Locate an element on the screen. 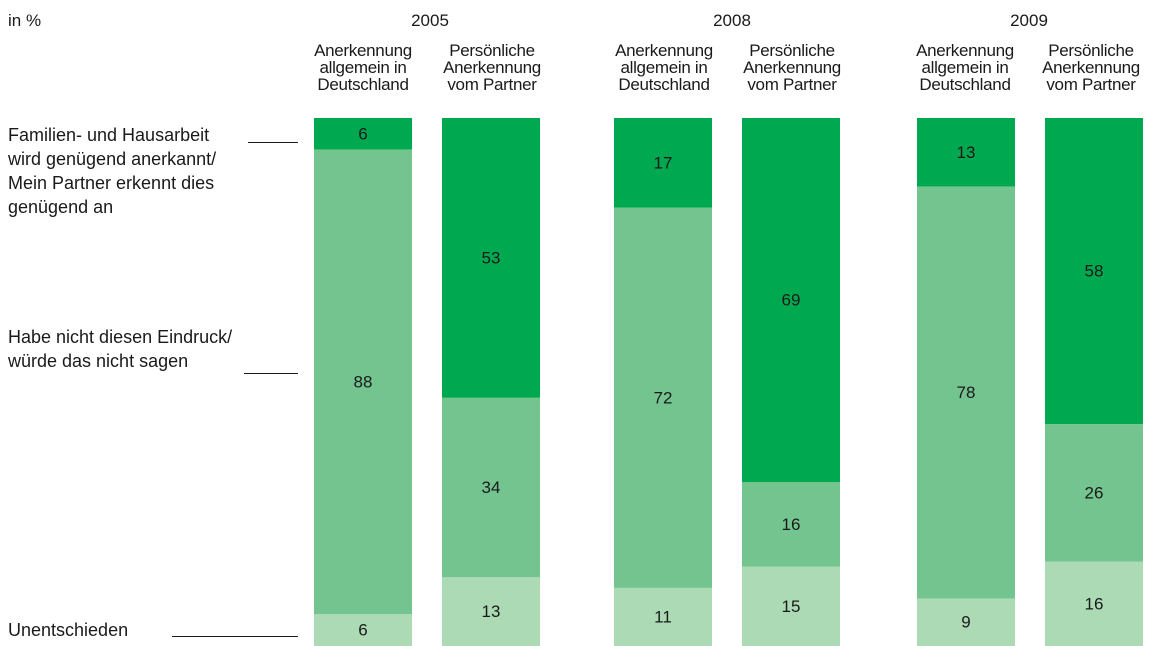  bar-segment-2008-left-disagree is located at coordinates (663, 397).